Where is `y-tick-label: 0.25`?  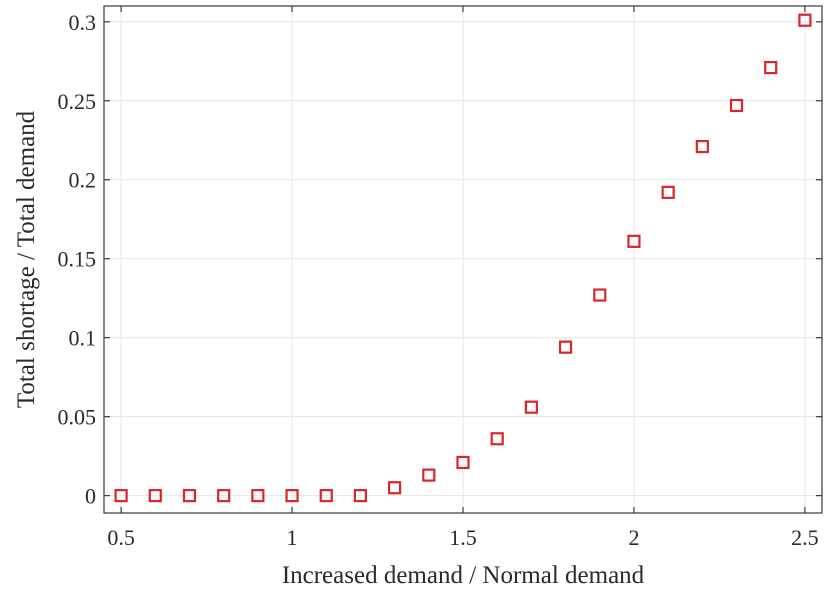
y-tick-label: 0.25 is located at coordinates (77, 101).